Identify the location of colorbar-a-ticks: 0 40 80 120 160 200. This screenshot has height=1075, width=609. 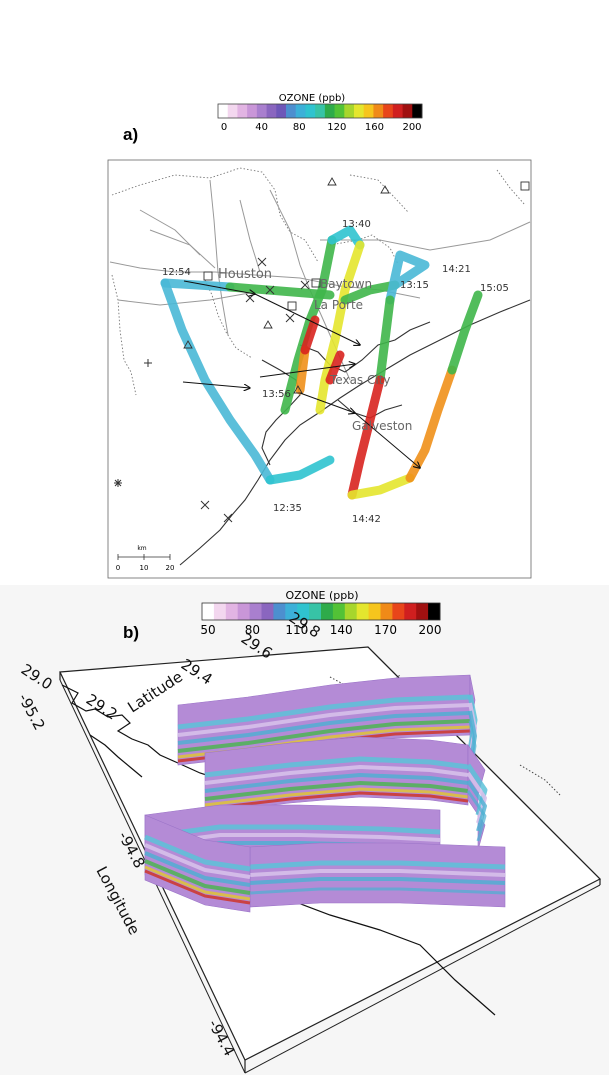
(321, 127).